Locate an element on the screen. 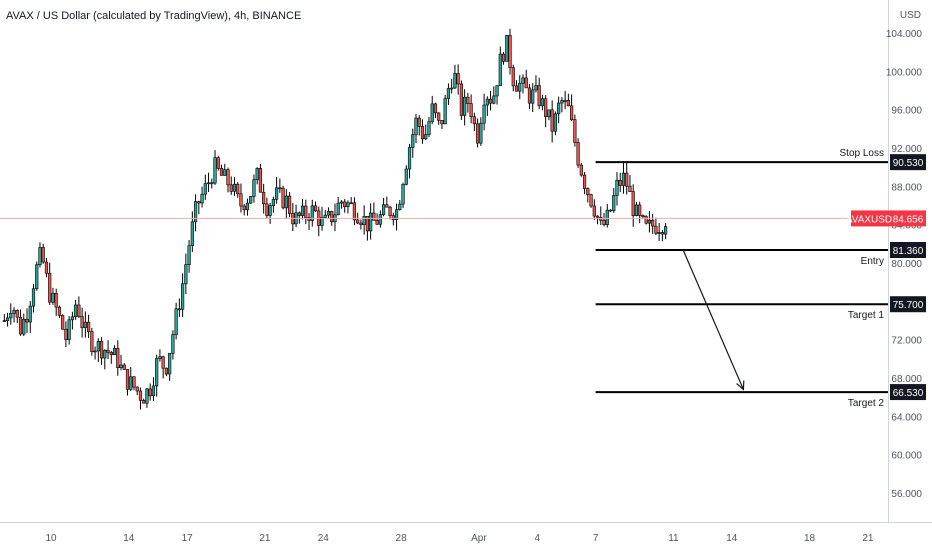 The image size is (932, 550). target-1-price-tag is located at coordinates (908, 304).